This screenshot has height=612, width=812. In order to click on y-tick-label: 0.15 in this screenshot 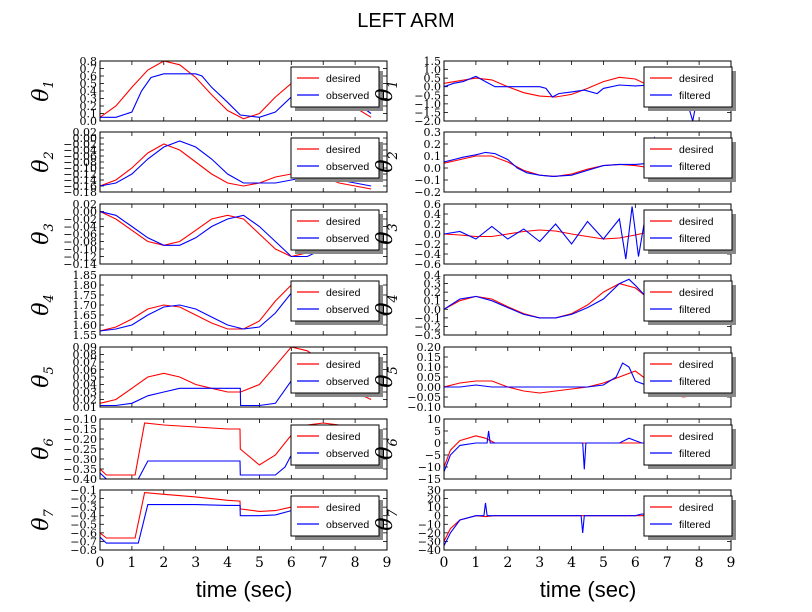, I will do `click(429, 357)`.